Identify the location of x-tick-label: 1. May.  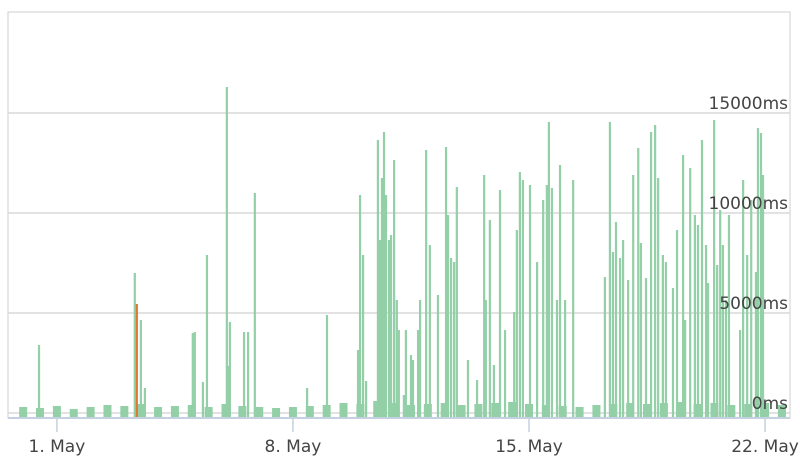
(57, 447).